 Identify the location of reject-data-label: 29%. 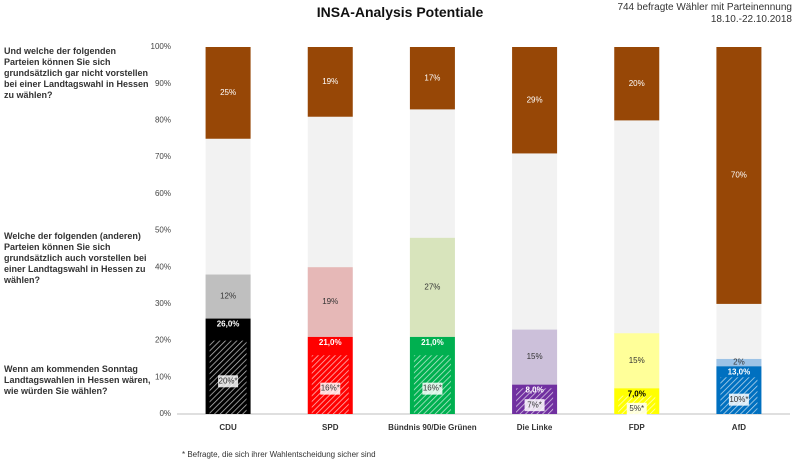
(535, 99).